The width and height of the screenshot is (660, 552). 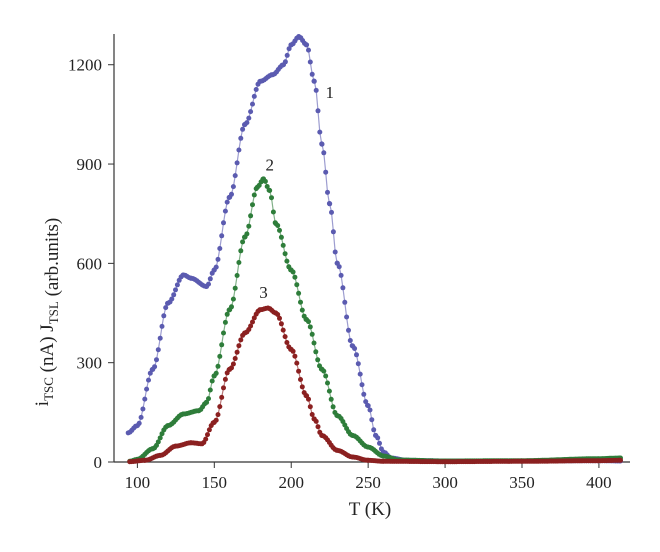 I want to click on y-tick-label: 600, so click(x=90, y=263).